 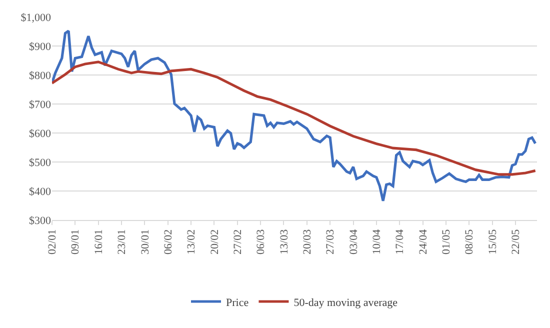 I want to click on y-tick-label: $900, so click(x=40, y=46).